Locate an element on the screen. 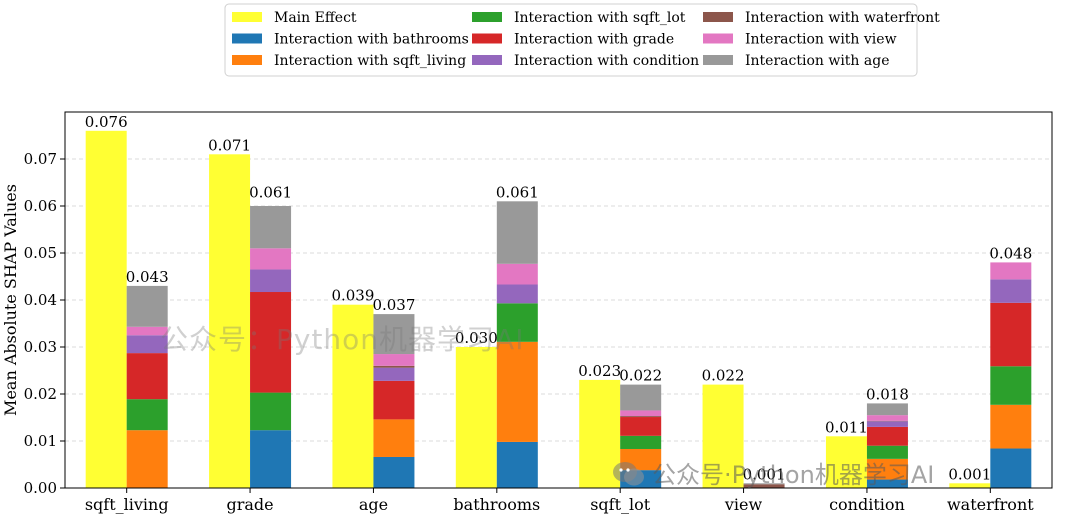 This screenshot has height=517, width=1080. main-effect-label: 0.011 is located at coordinates (846, 427).